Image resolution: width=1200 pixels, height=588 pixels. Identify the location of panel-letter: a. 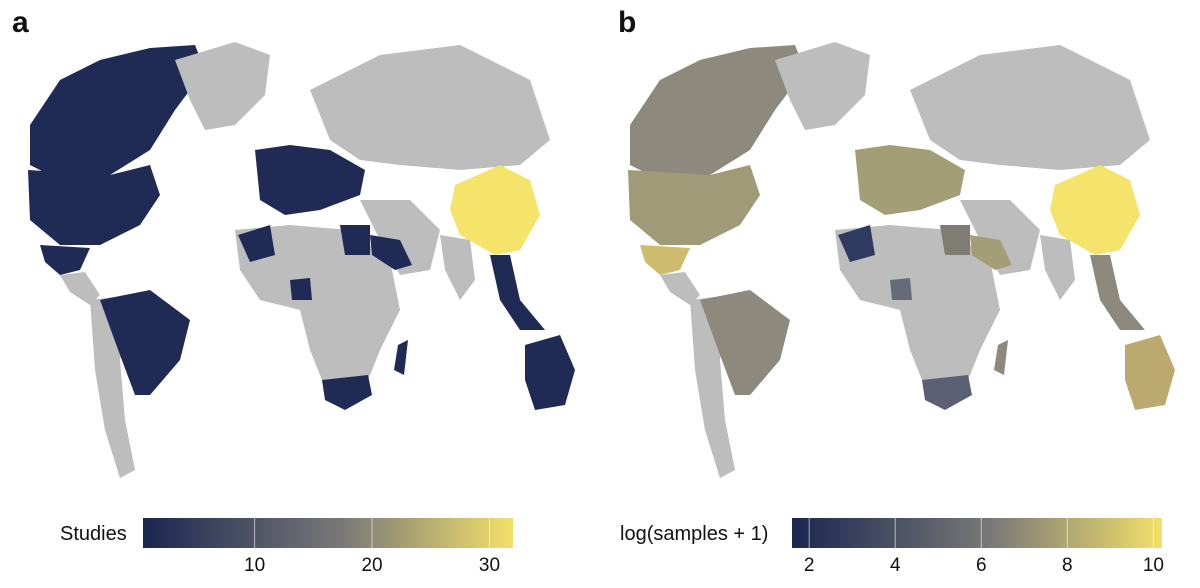
(20, 22).